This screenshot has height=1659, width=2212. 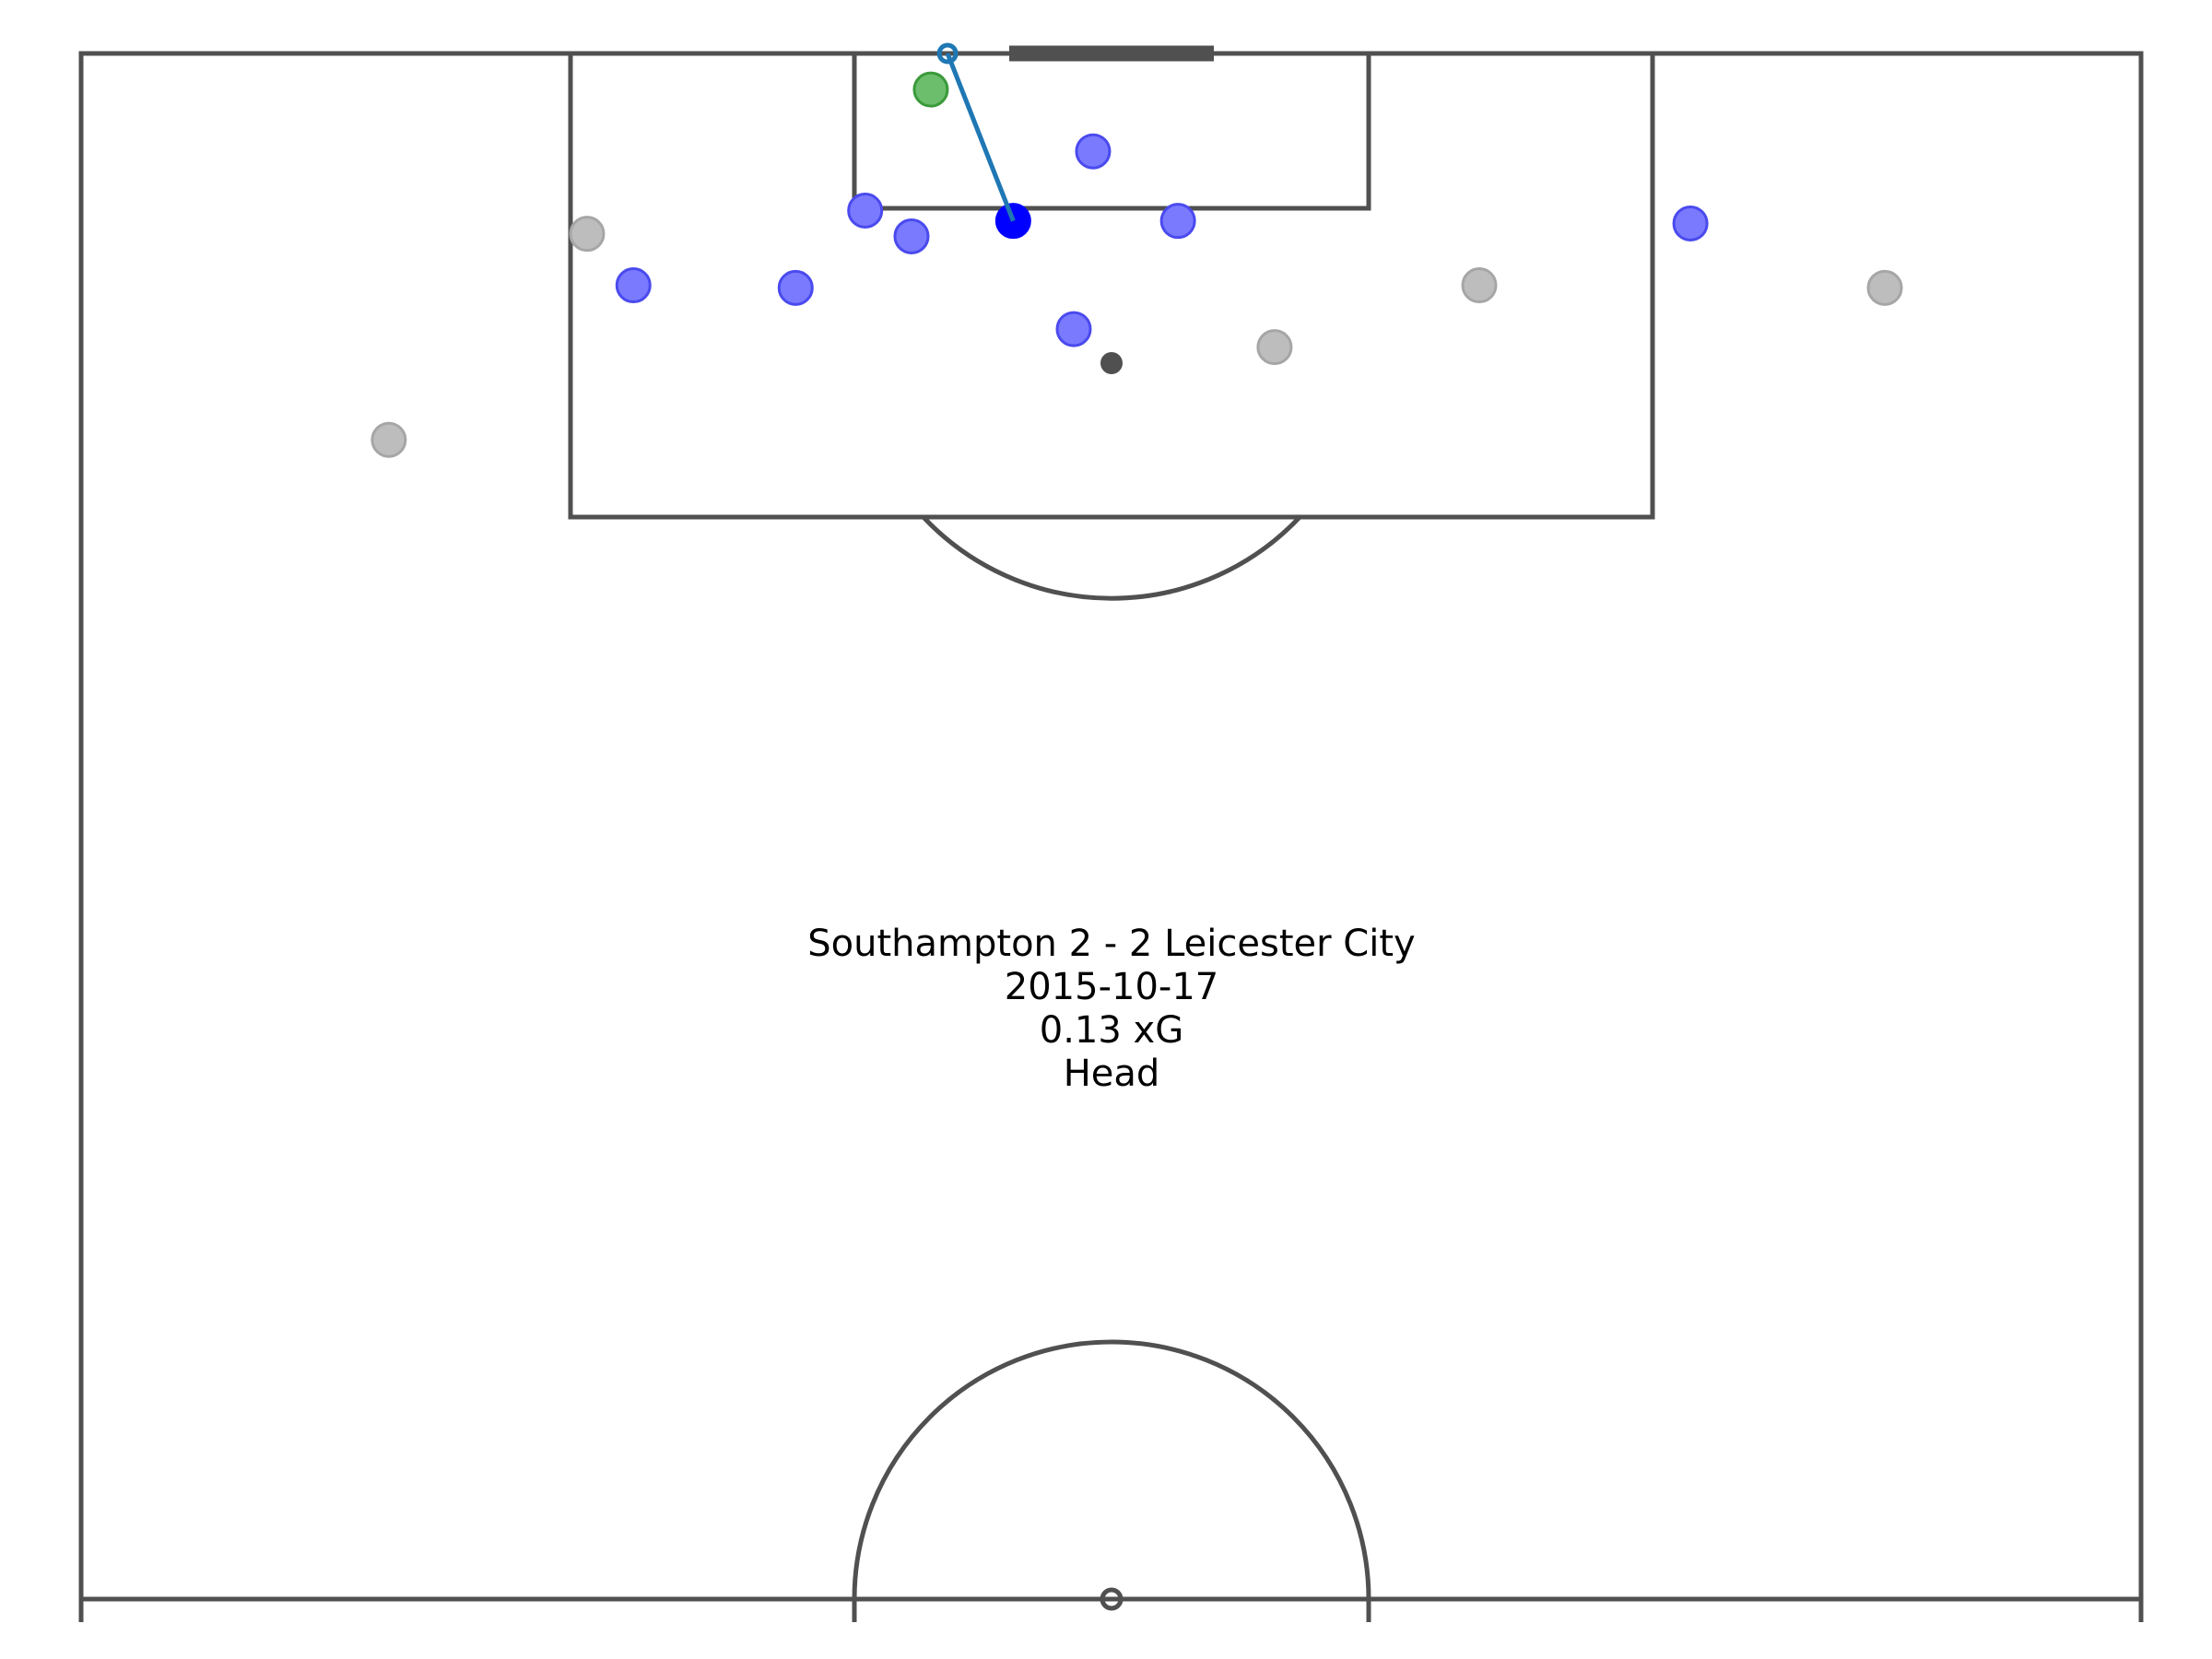 I want to click on penalty-spot, so click(x=1111, y=363).